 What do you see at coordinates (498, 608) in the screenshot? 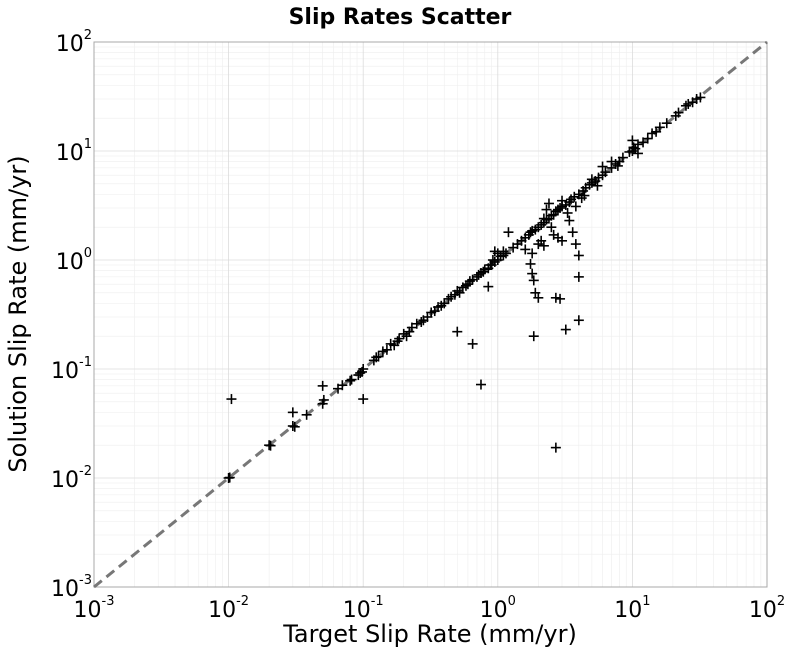
I see `x-tick-label: 10⁰` at bounding box center [498, 608].